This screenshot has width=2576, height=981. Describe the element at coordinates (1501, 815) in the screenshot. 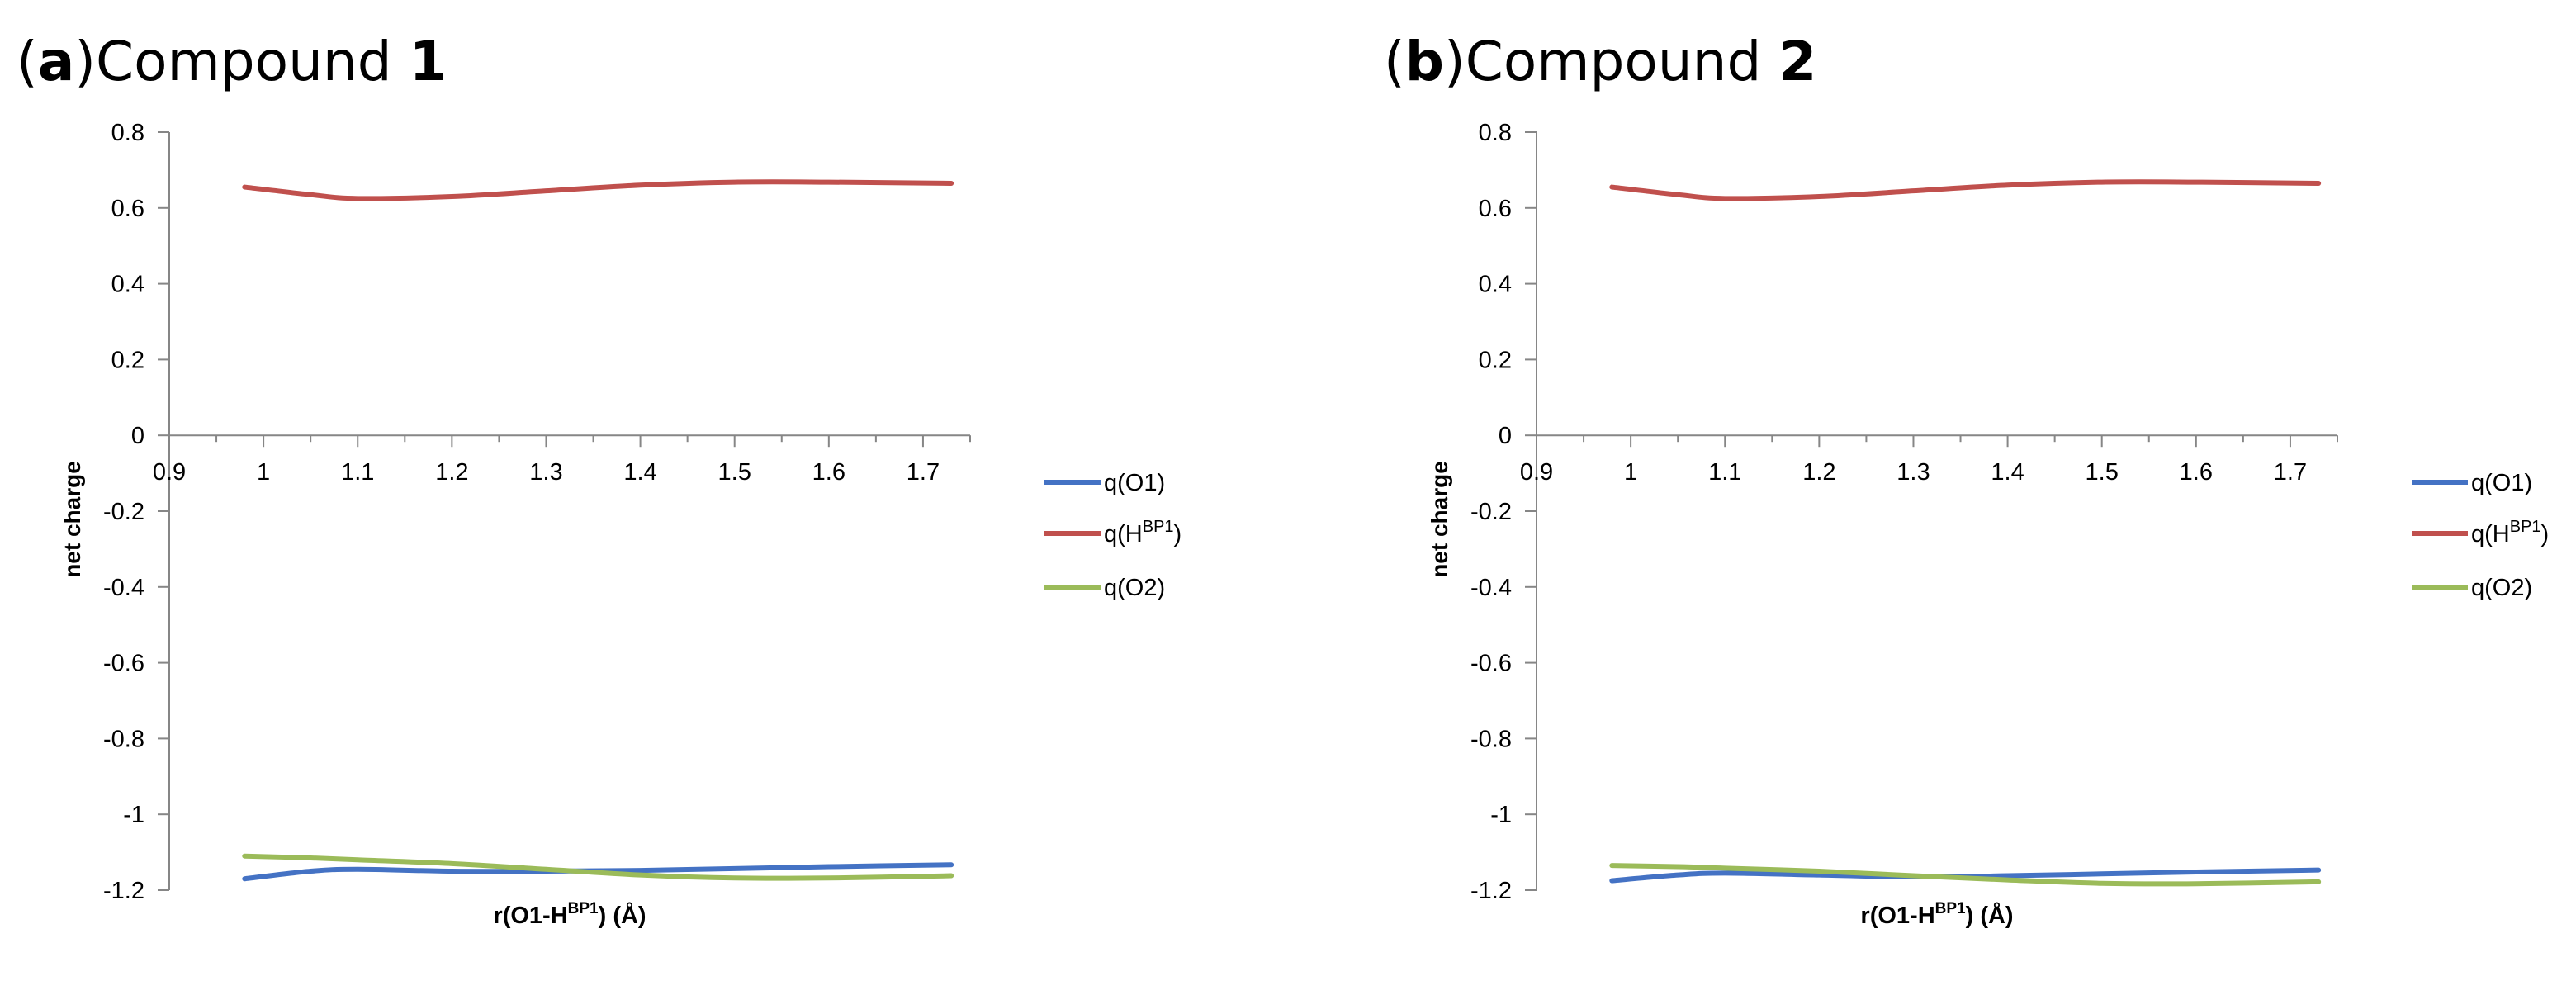

I see `chart-b-y-tick-label: -1` at that location.